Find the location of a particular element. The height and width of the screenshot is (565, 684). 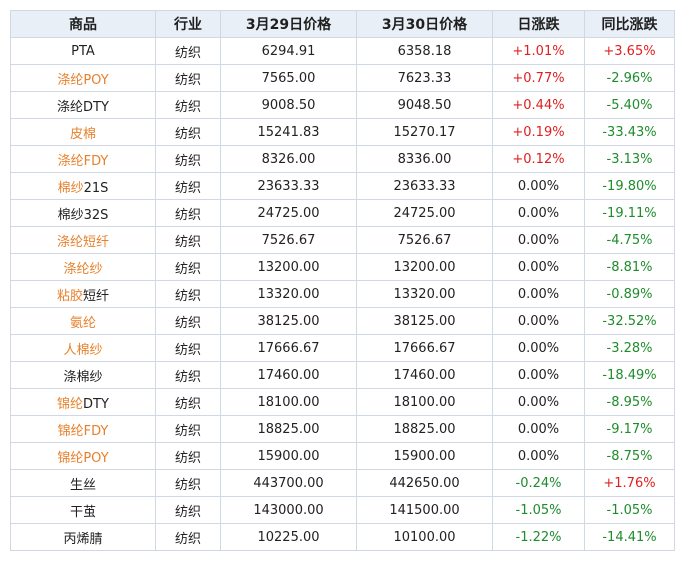

commodity-link: 皮棉 is located at coordinates (82, 134).